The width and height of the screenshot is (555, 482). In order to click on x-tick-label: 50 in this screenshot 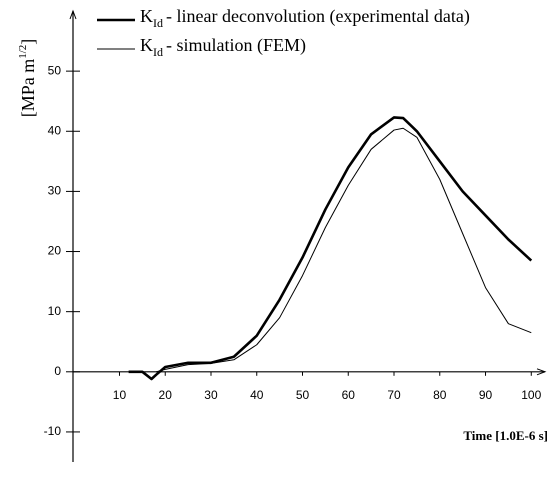, I will do `click(303, 395)`.